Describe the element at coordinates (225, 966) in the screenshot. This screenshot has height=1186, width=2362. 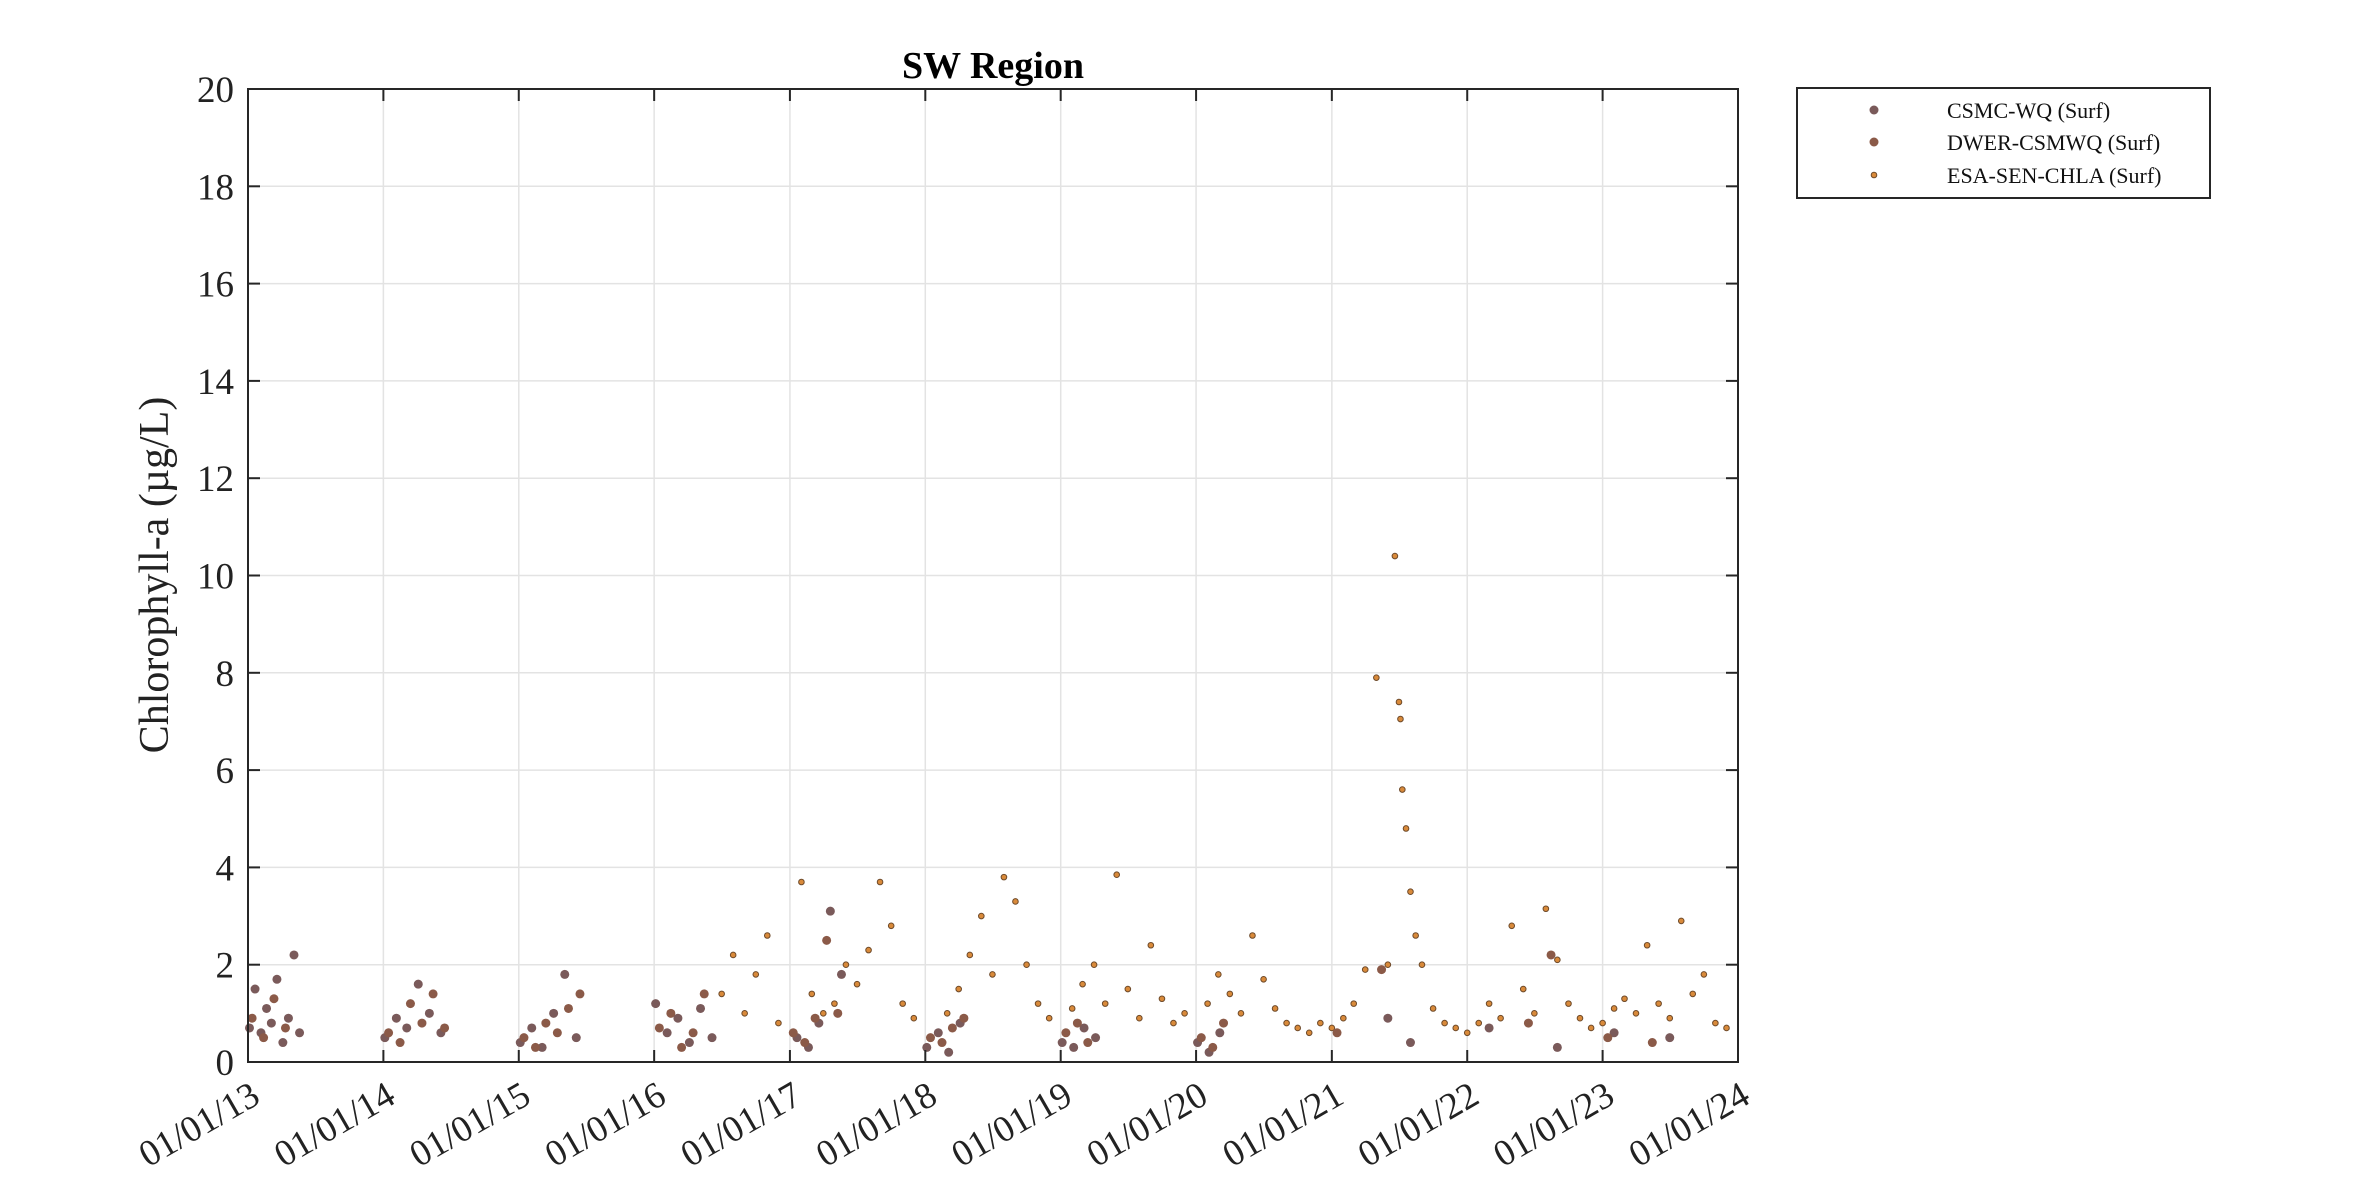
I see `y-tick-label: 2` at that location.